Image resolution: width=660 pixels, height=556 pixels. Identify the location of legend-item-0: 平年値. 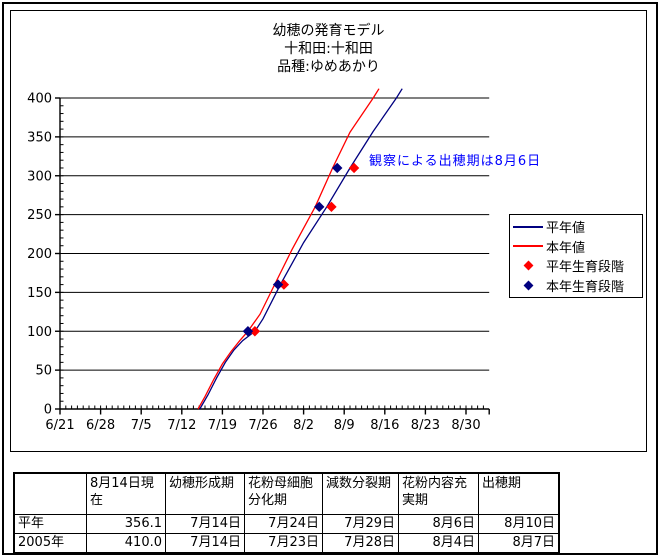
(576, 227).